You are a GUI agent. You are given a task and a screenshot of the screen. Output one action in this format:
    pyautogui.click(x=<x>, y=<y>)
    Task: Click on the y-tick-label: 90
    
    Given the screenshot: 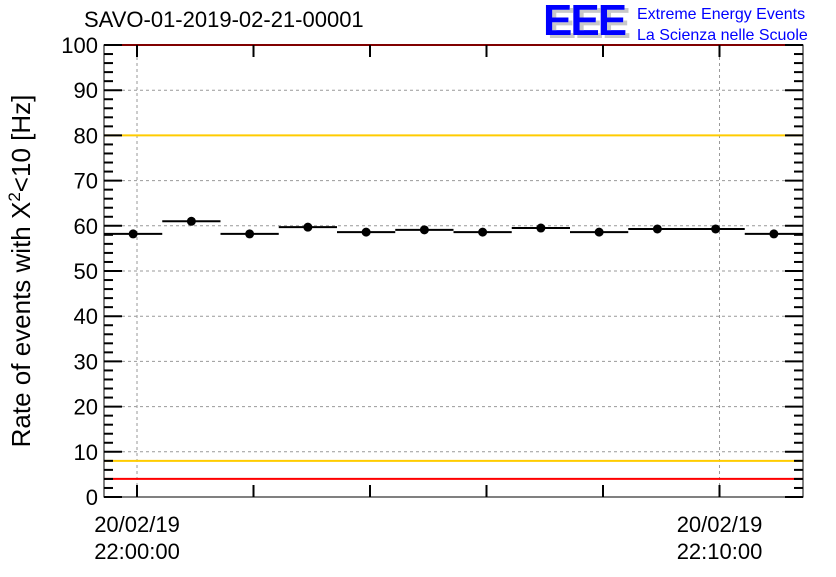 What is the action you would take?
    pyautogui.click(x=86, y=90)
    